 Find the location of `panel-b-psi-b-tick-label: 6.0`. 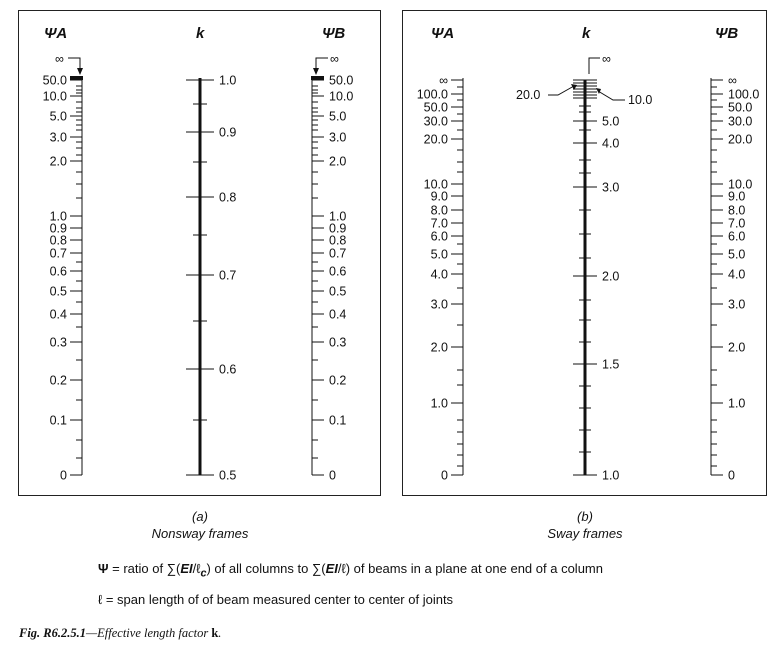

panel-b-psi-b-tick-label: 6.0 is located at coordinates (736, 237).